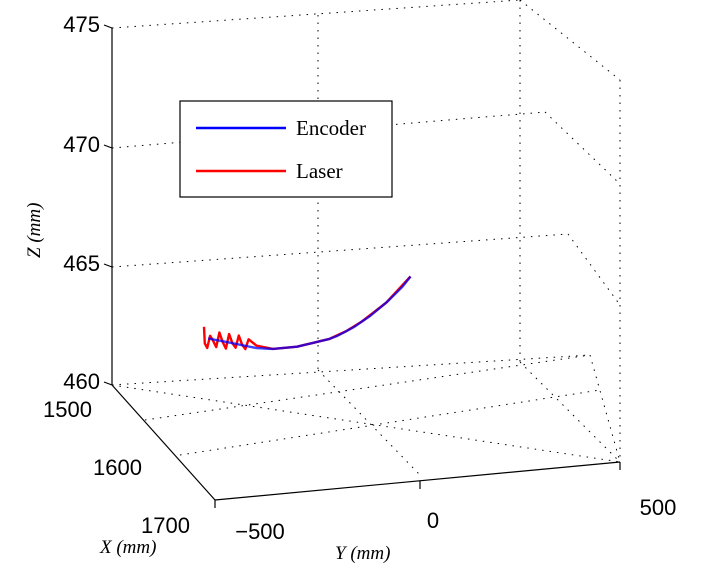 The width and height of the screenshot is (706, 569). Describe the element at coordinates (67, 409) in the screenshot. I see `x-tick-label: 1500` at that location.